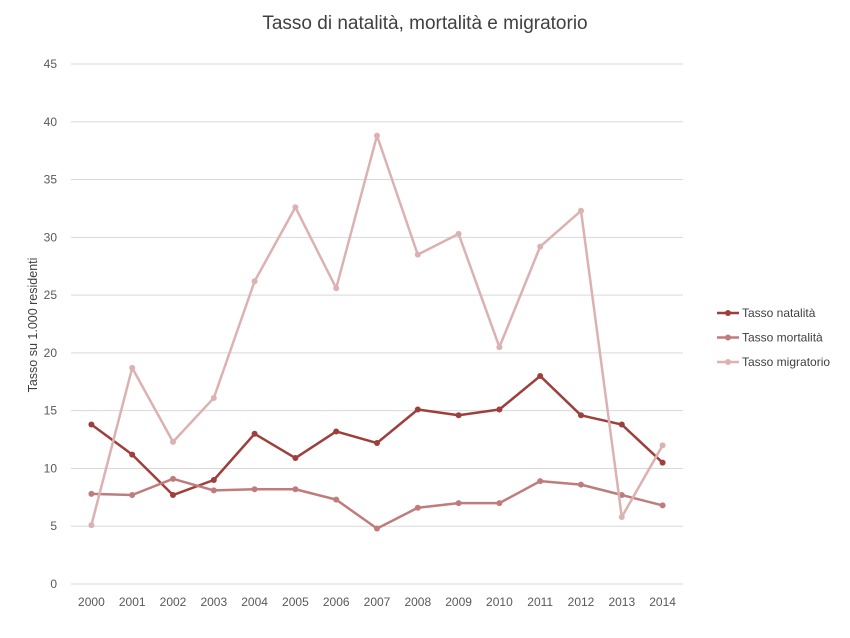 The height and width of the screenshot is (638, 850). I want to click on x-tick-label: 2002, so click(173, 602).